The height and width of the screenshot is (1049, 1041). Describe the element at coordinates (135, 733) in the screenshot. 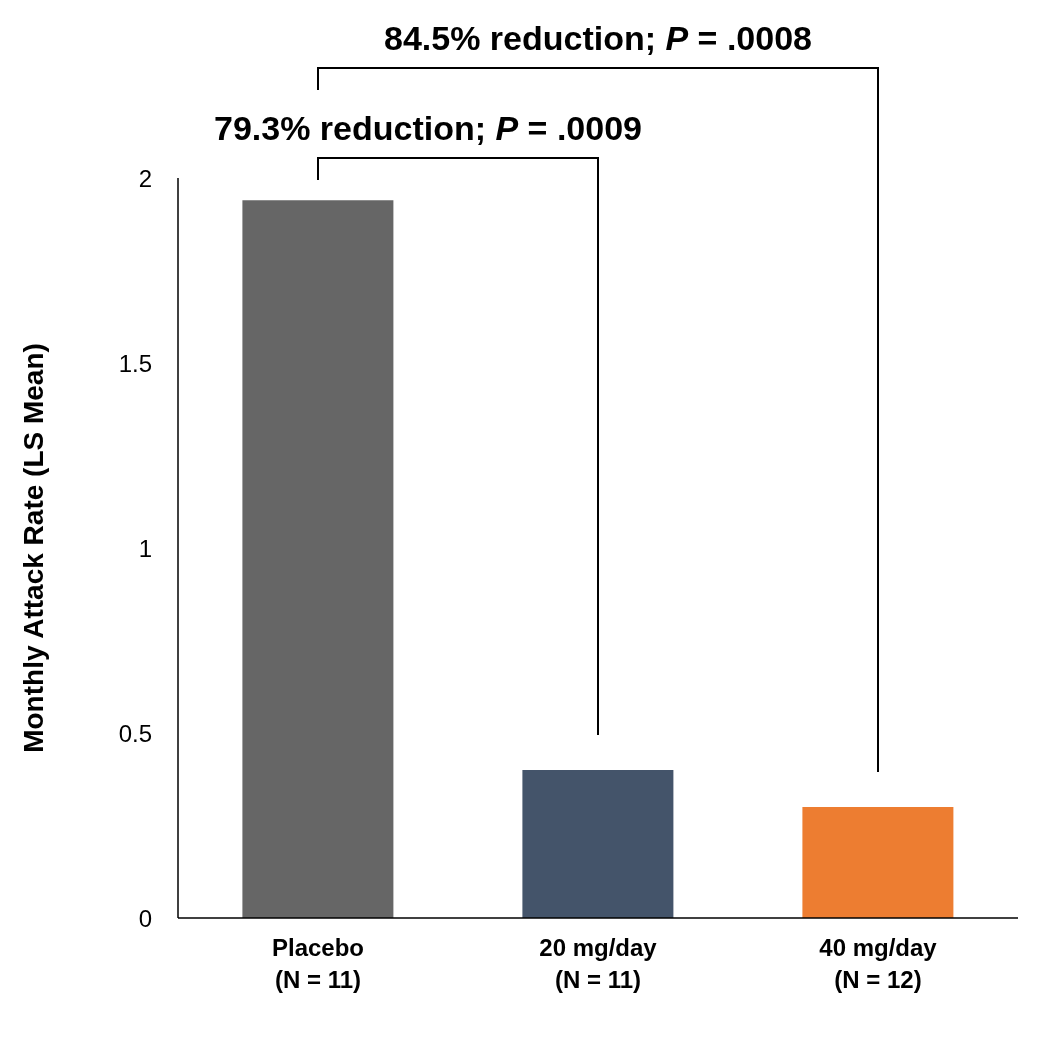

I see `y-tick-label: 0.5` at that location.